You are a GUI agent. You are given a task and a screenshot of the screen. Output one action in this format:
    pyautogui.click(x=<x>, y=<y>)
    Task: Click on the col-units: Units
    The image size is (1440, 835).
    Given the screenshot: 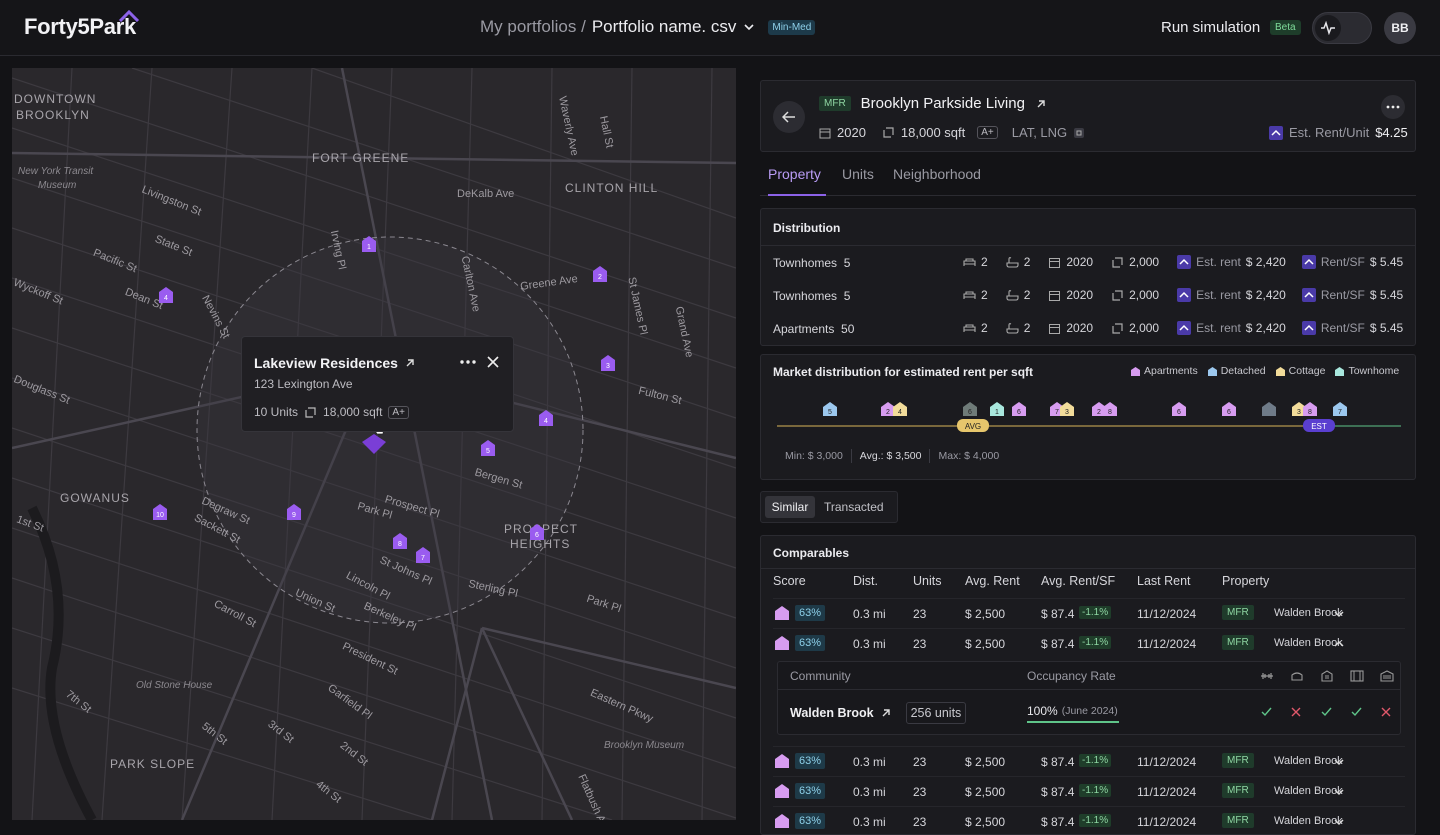 What is the action you would take?
    pyautogui.click(x=927, y=581)
    